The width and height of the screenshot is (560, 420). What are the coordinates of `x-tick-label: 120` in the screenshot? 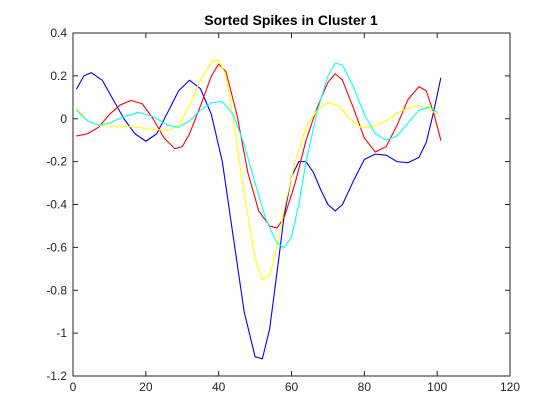 It's located at (510, 387).